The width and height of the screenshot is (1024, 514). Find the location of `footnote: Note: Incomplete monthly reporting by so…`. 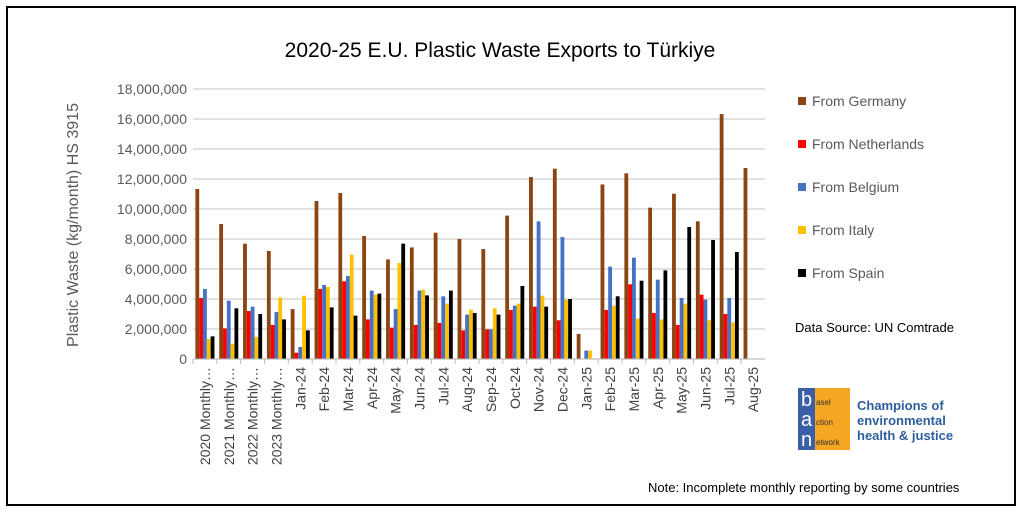

footnote: Note: Incomplete monthly reporting by so… is located at coordinates (804, 487).